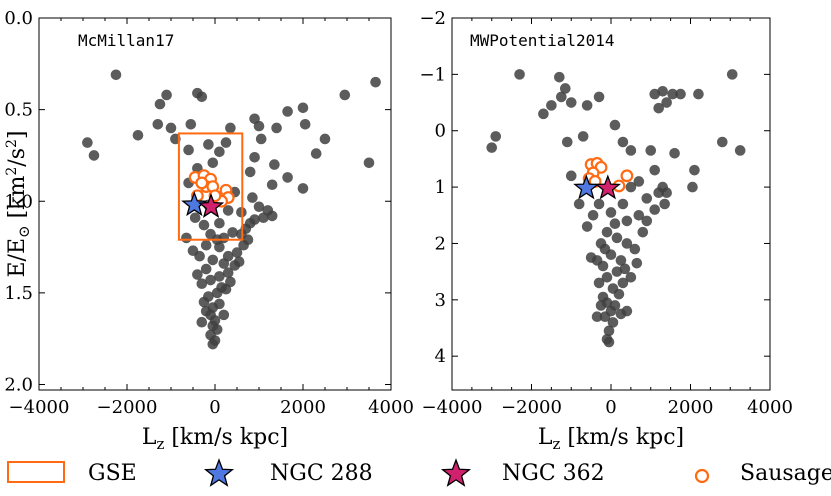  Describe the element at coordinates (18, 110) in the screenshot. I see `y-tick-label: 0.5` at that location.